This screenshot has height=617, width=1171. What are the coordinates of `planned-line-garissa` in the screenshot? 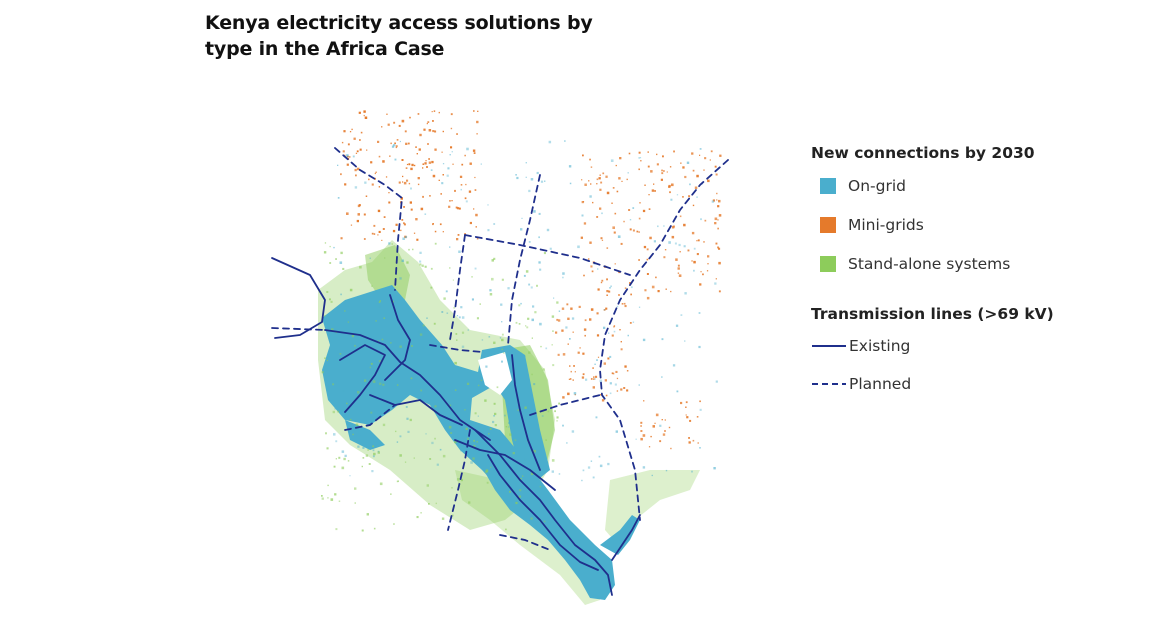 It's located at (565, 405).